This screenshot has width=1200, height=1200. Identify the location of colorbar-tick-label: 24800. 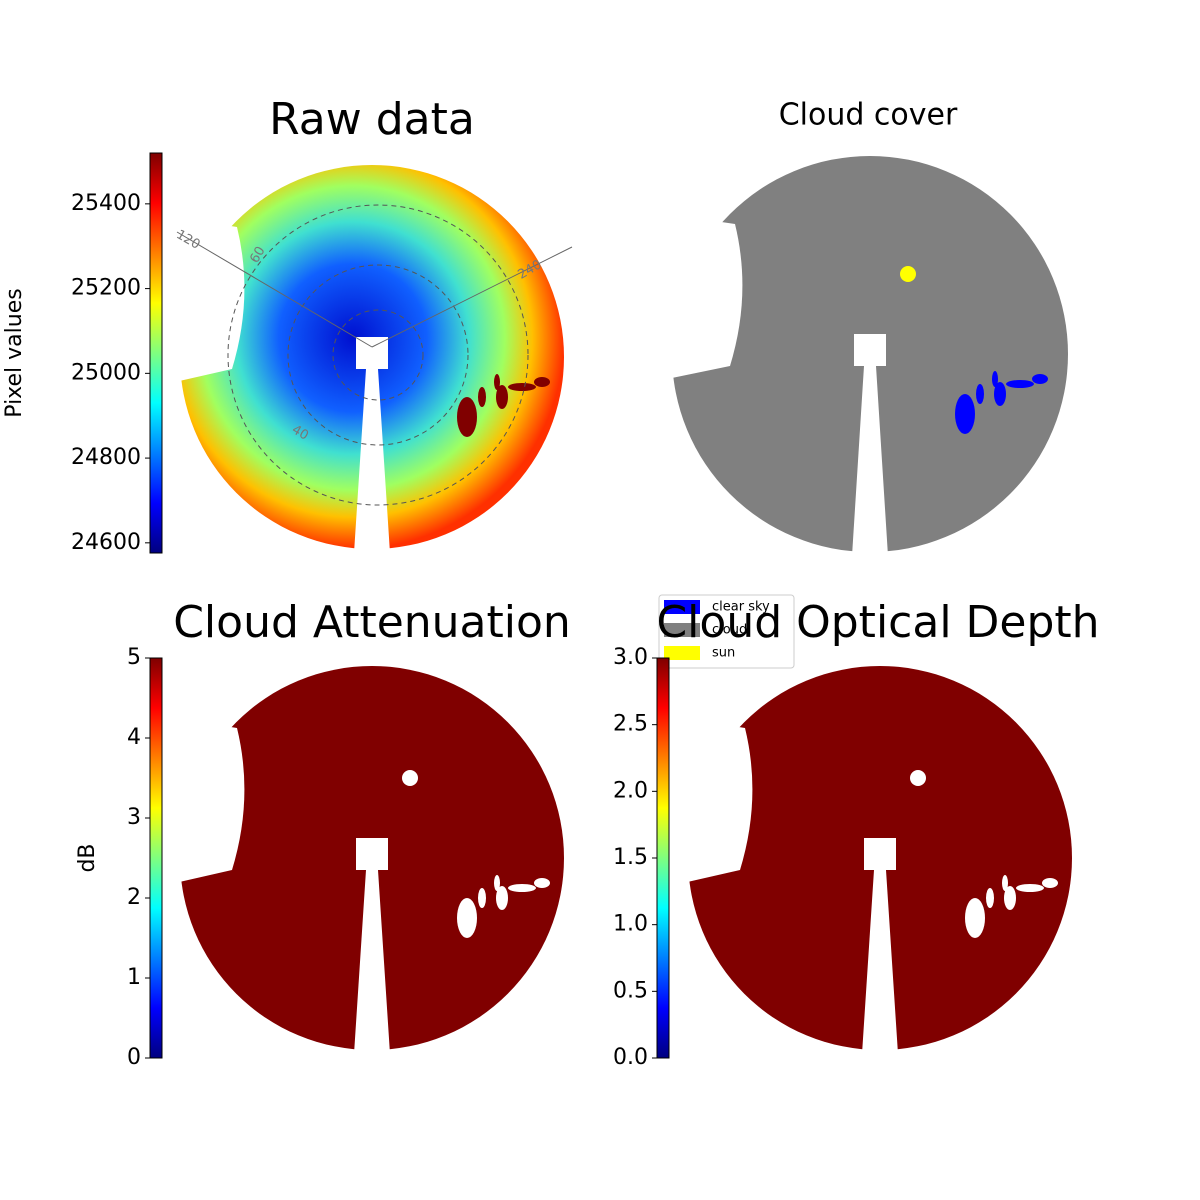
(106, 457).